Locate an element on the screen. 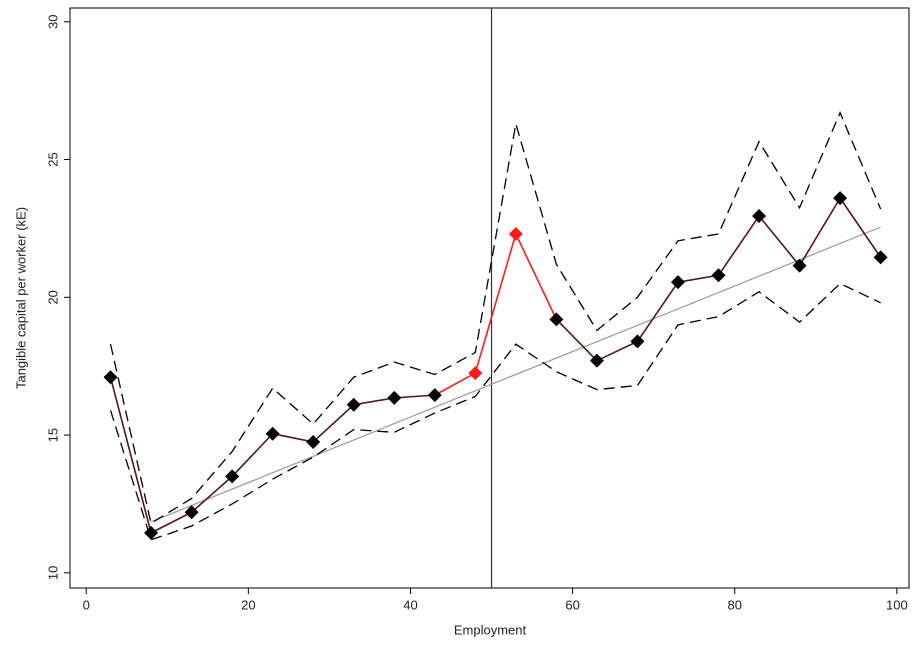 The height and width of the screenshot is (647, 915). y-tick-label: 10 is located at coordinates (52, 573).